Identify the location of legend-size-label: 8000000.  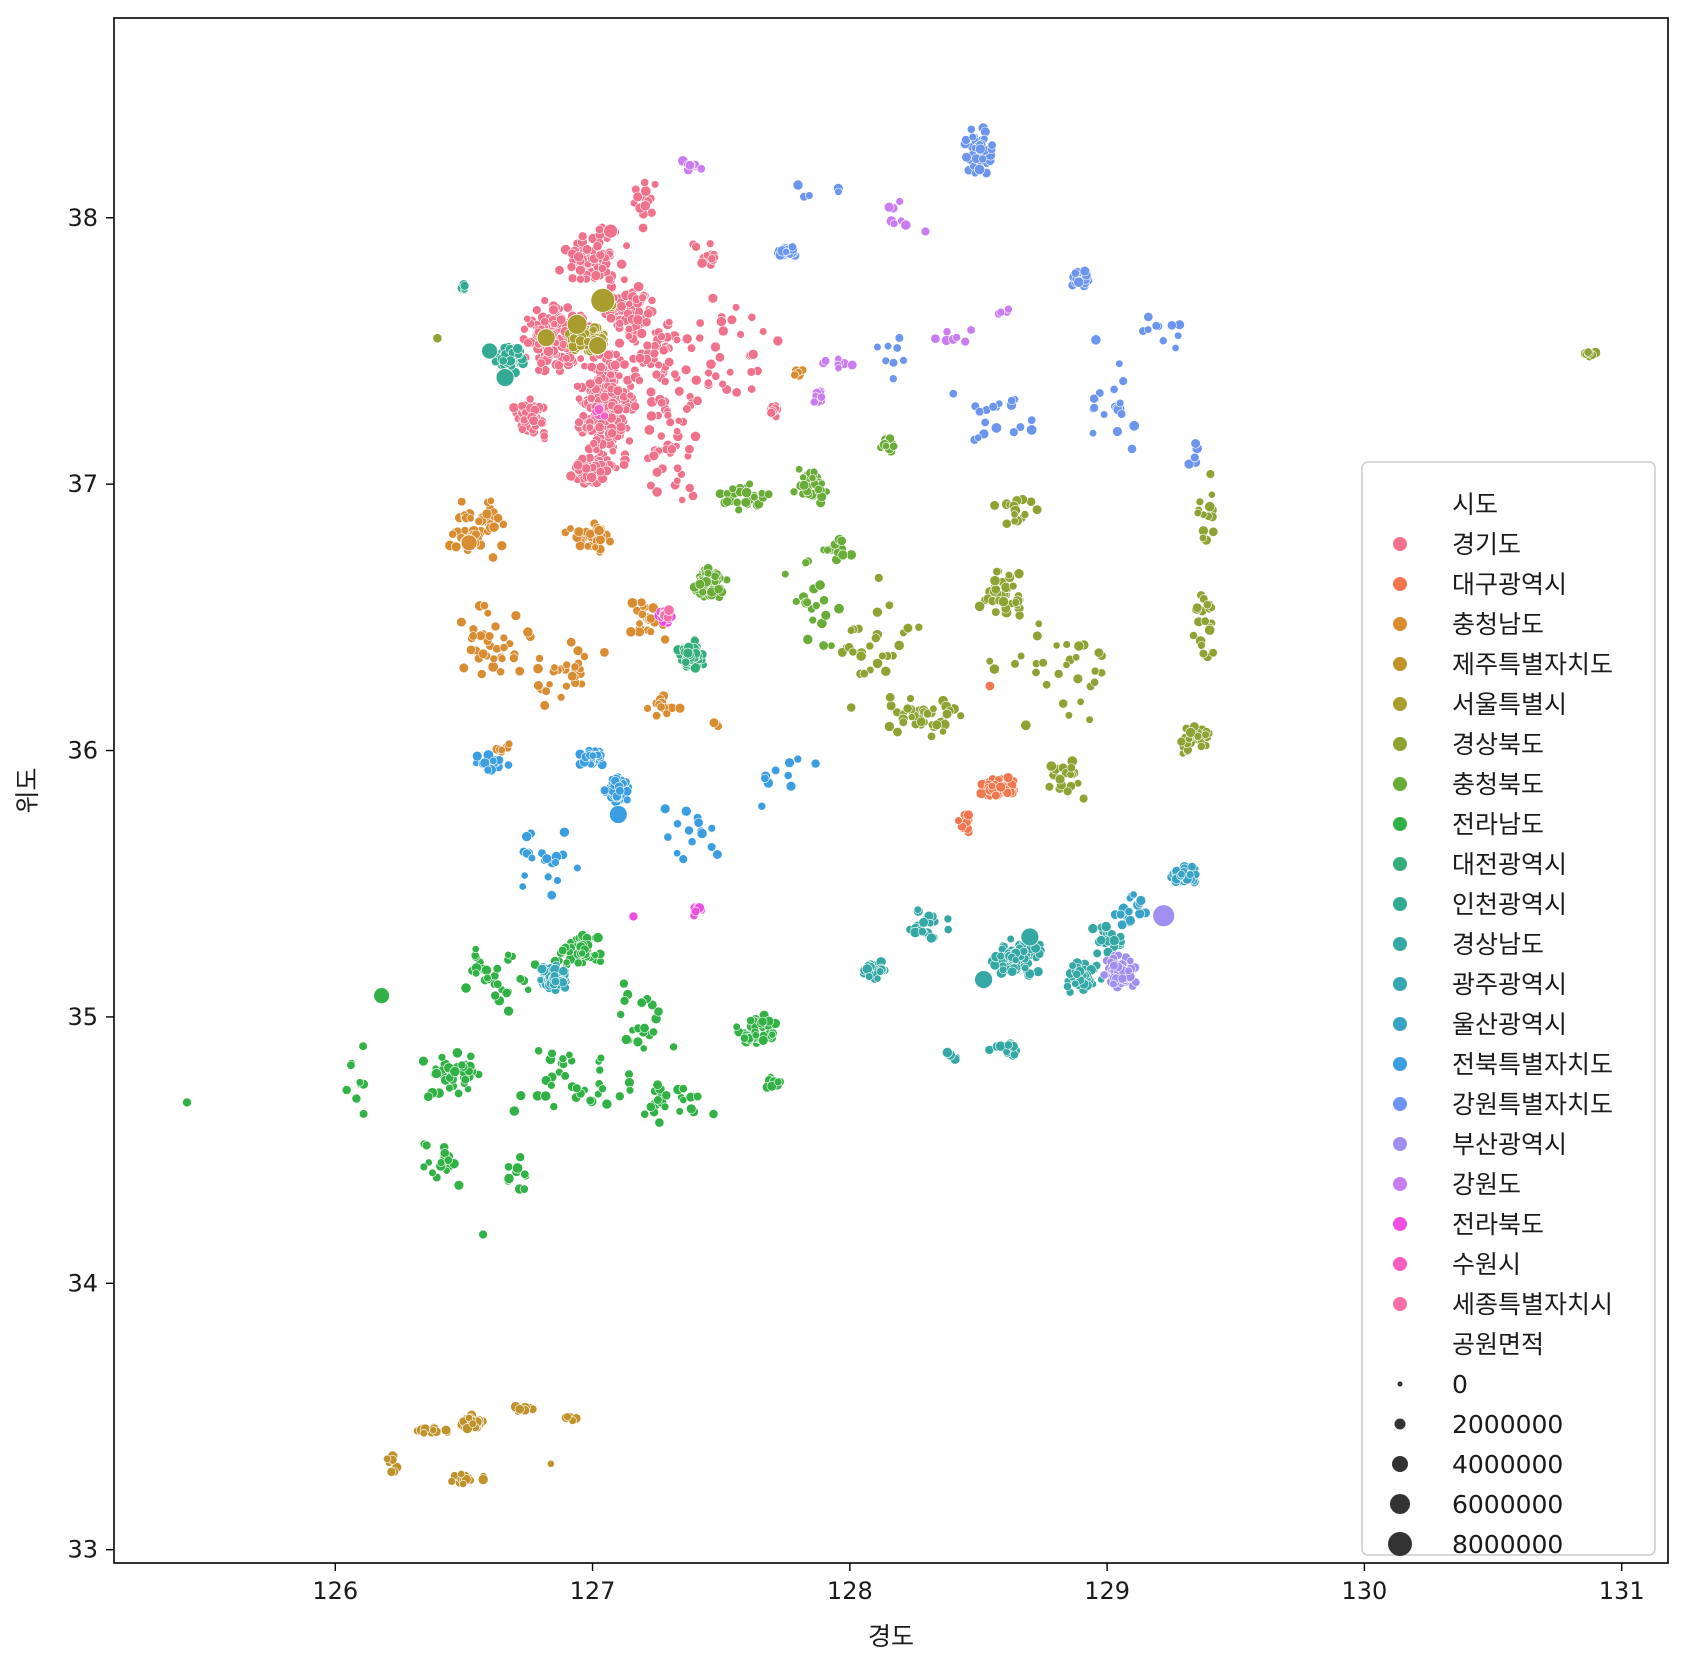
(1507, 1544).